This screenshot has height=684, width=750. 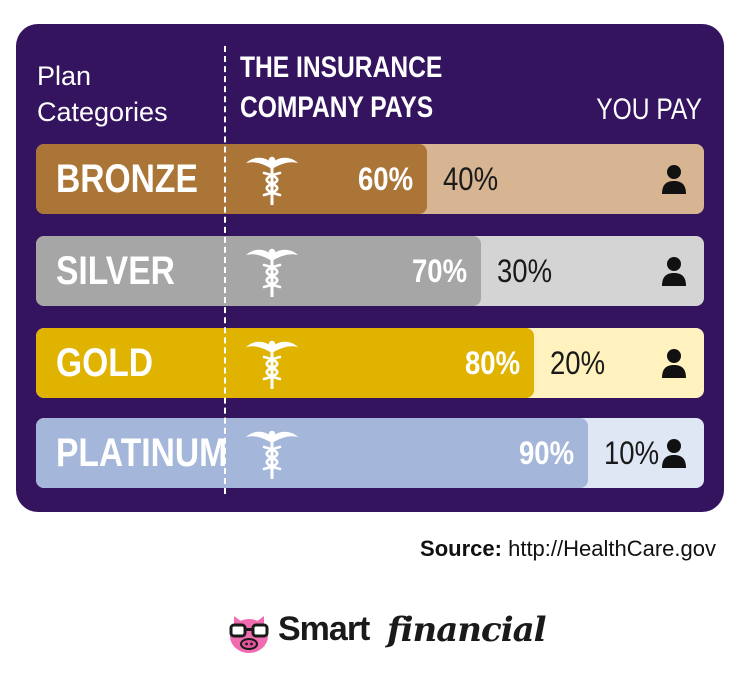 I want to click on plan-row-silver: SILVER 70% 30%, so click(x=370, y=271).